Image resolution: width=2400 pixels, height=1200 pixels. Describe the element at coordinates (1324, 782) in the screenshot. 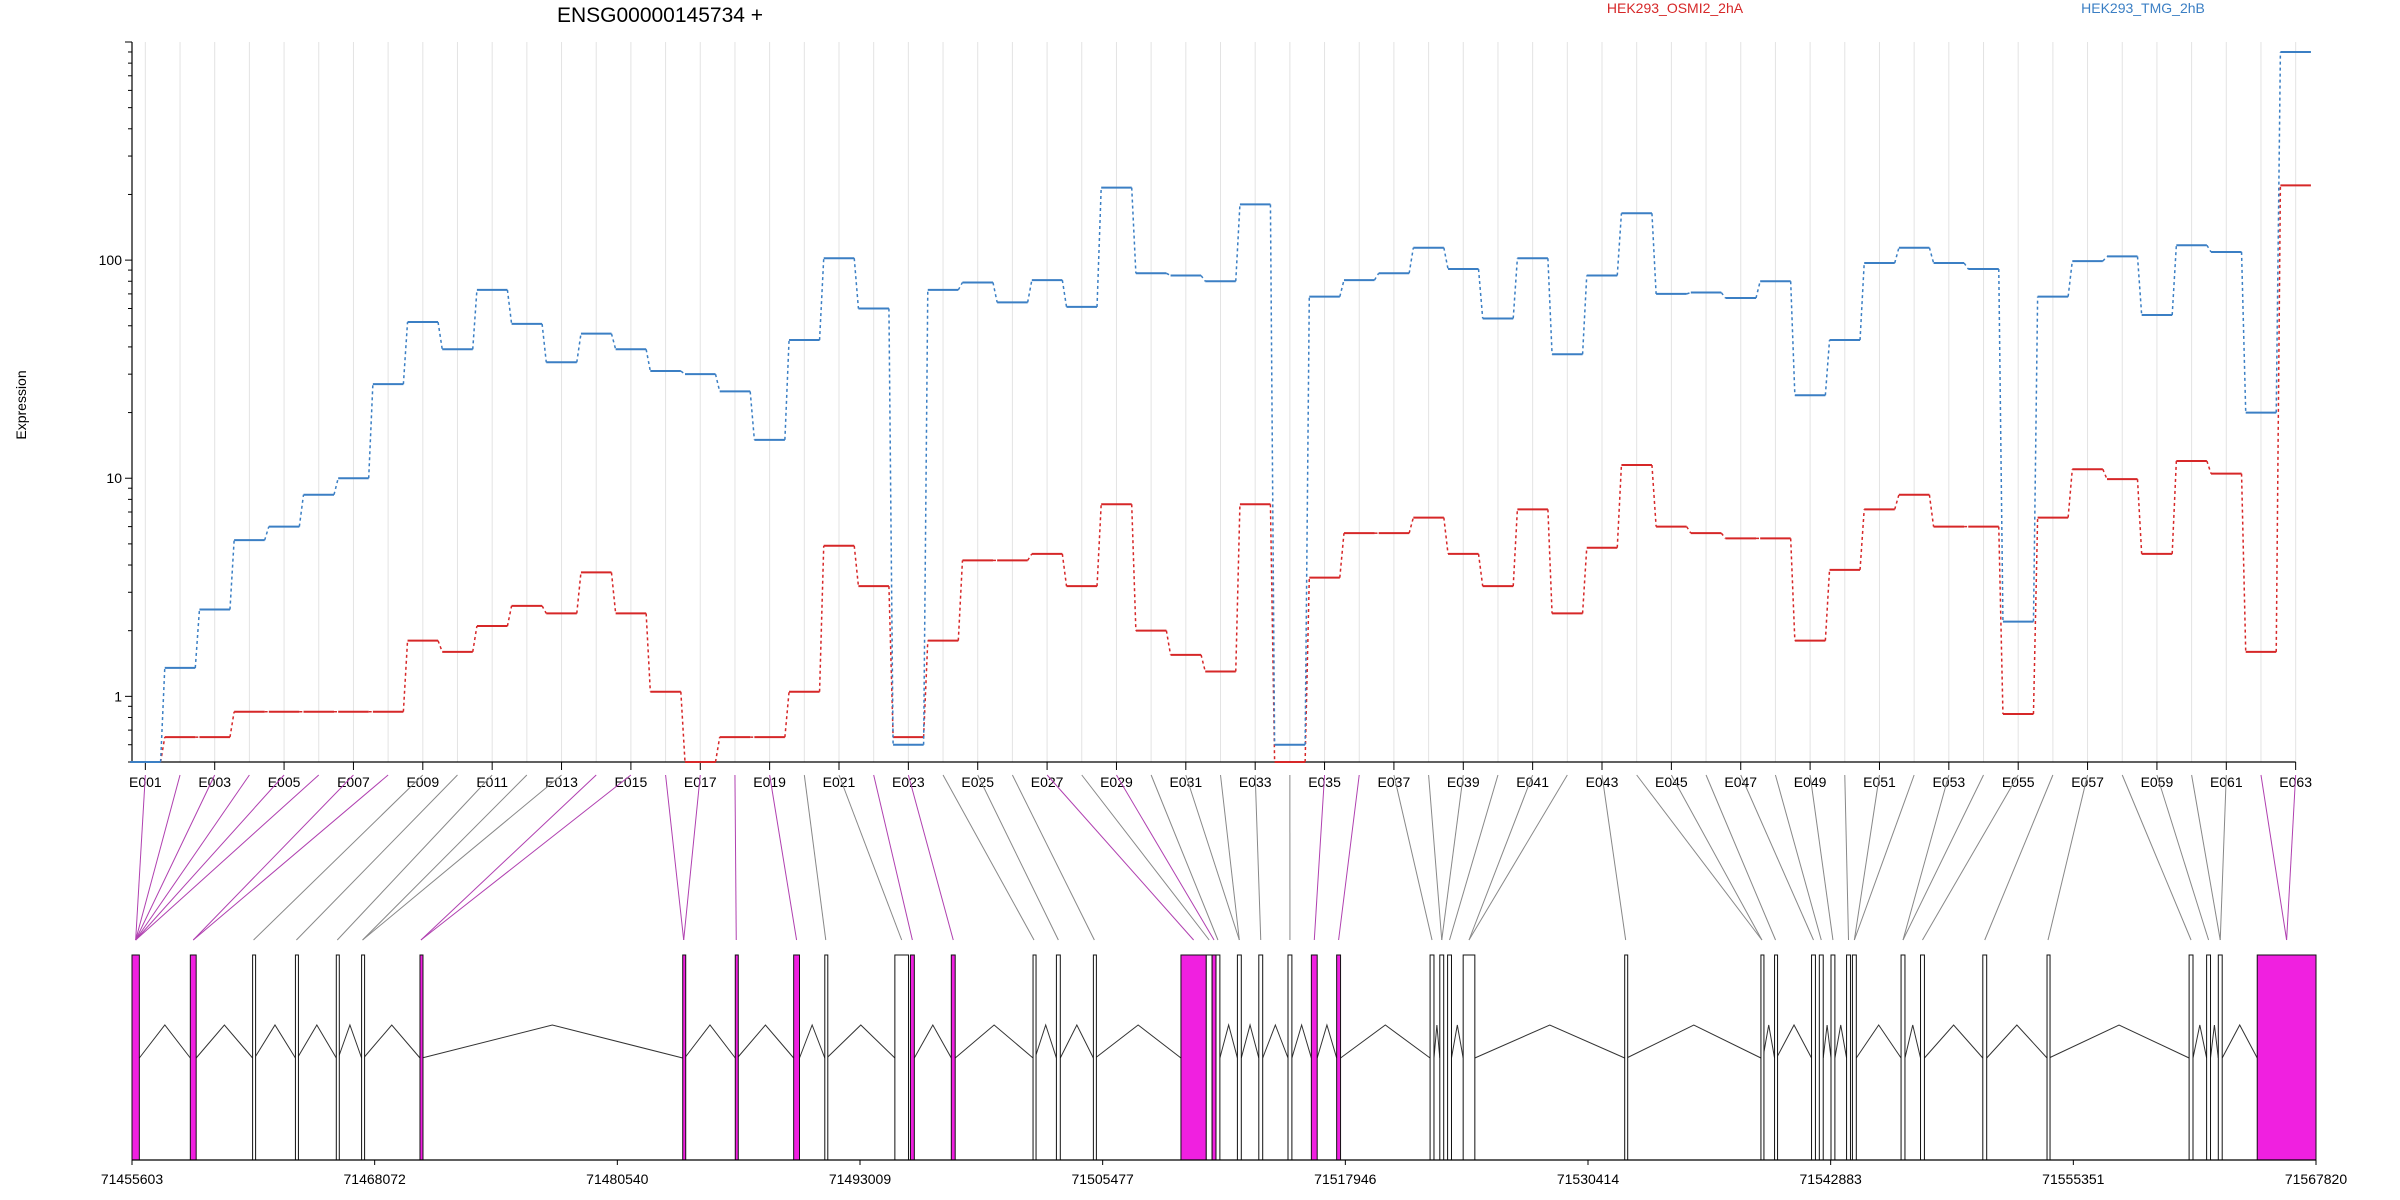

I see `x-tick-label: E035` at that location.